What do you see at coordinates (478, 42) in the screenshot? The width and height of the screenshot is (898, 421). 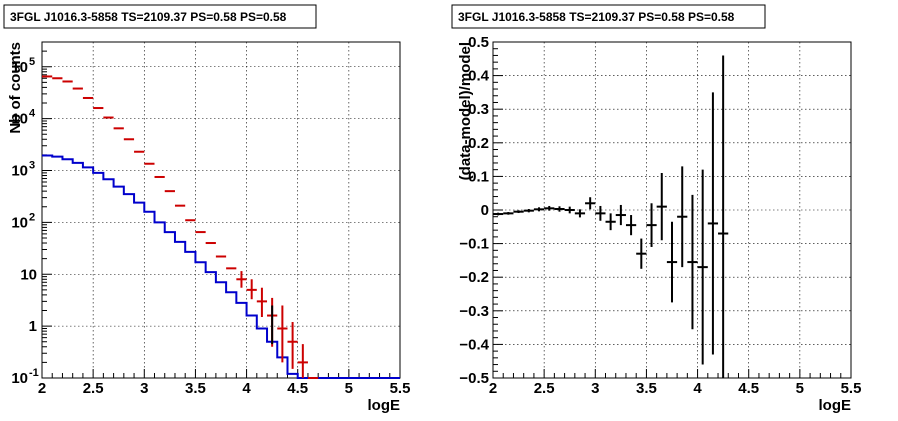 I see `y-tick-label: 0.5` at bounding box center [478, 42].